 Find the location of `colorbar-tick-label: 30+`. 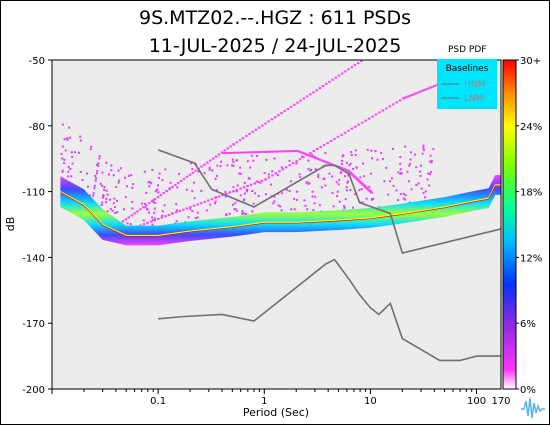

colorbar-tick-label: 30+ is located at coordinates (530, 61).